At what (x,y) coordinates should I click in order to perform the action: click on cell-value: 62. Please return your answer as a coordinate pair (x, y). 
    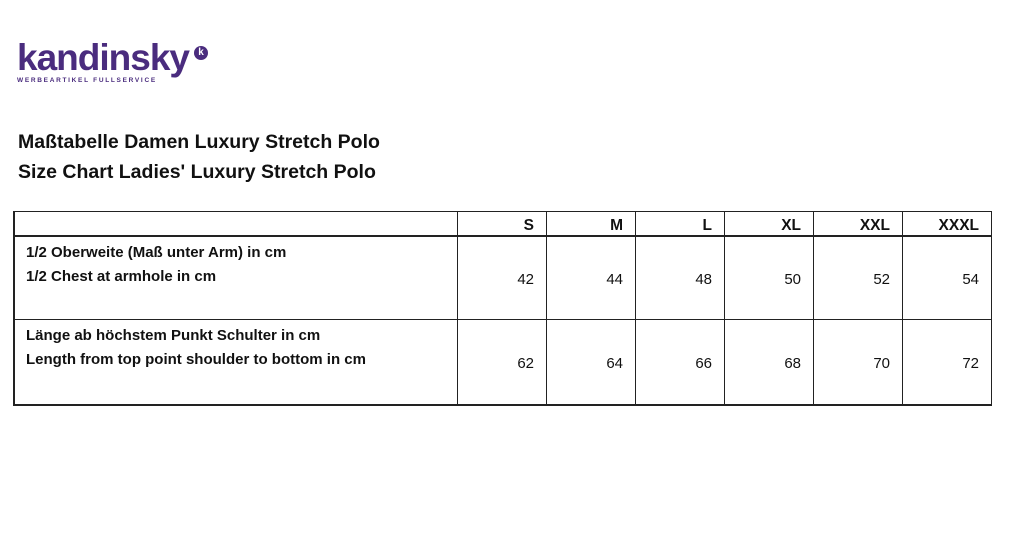
    Looking at the image, I should click on (502, 362).